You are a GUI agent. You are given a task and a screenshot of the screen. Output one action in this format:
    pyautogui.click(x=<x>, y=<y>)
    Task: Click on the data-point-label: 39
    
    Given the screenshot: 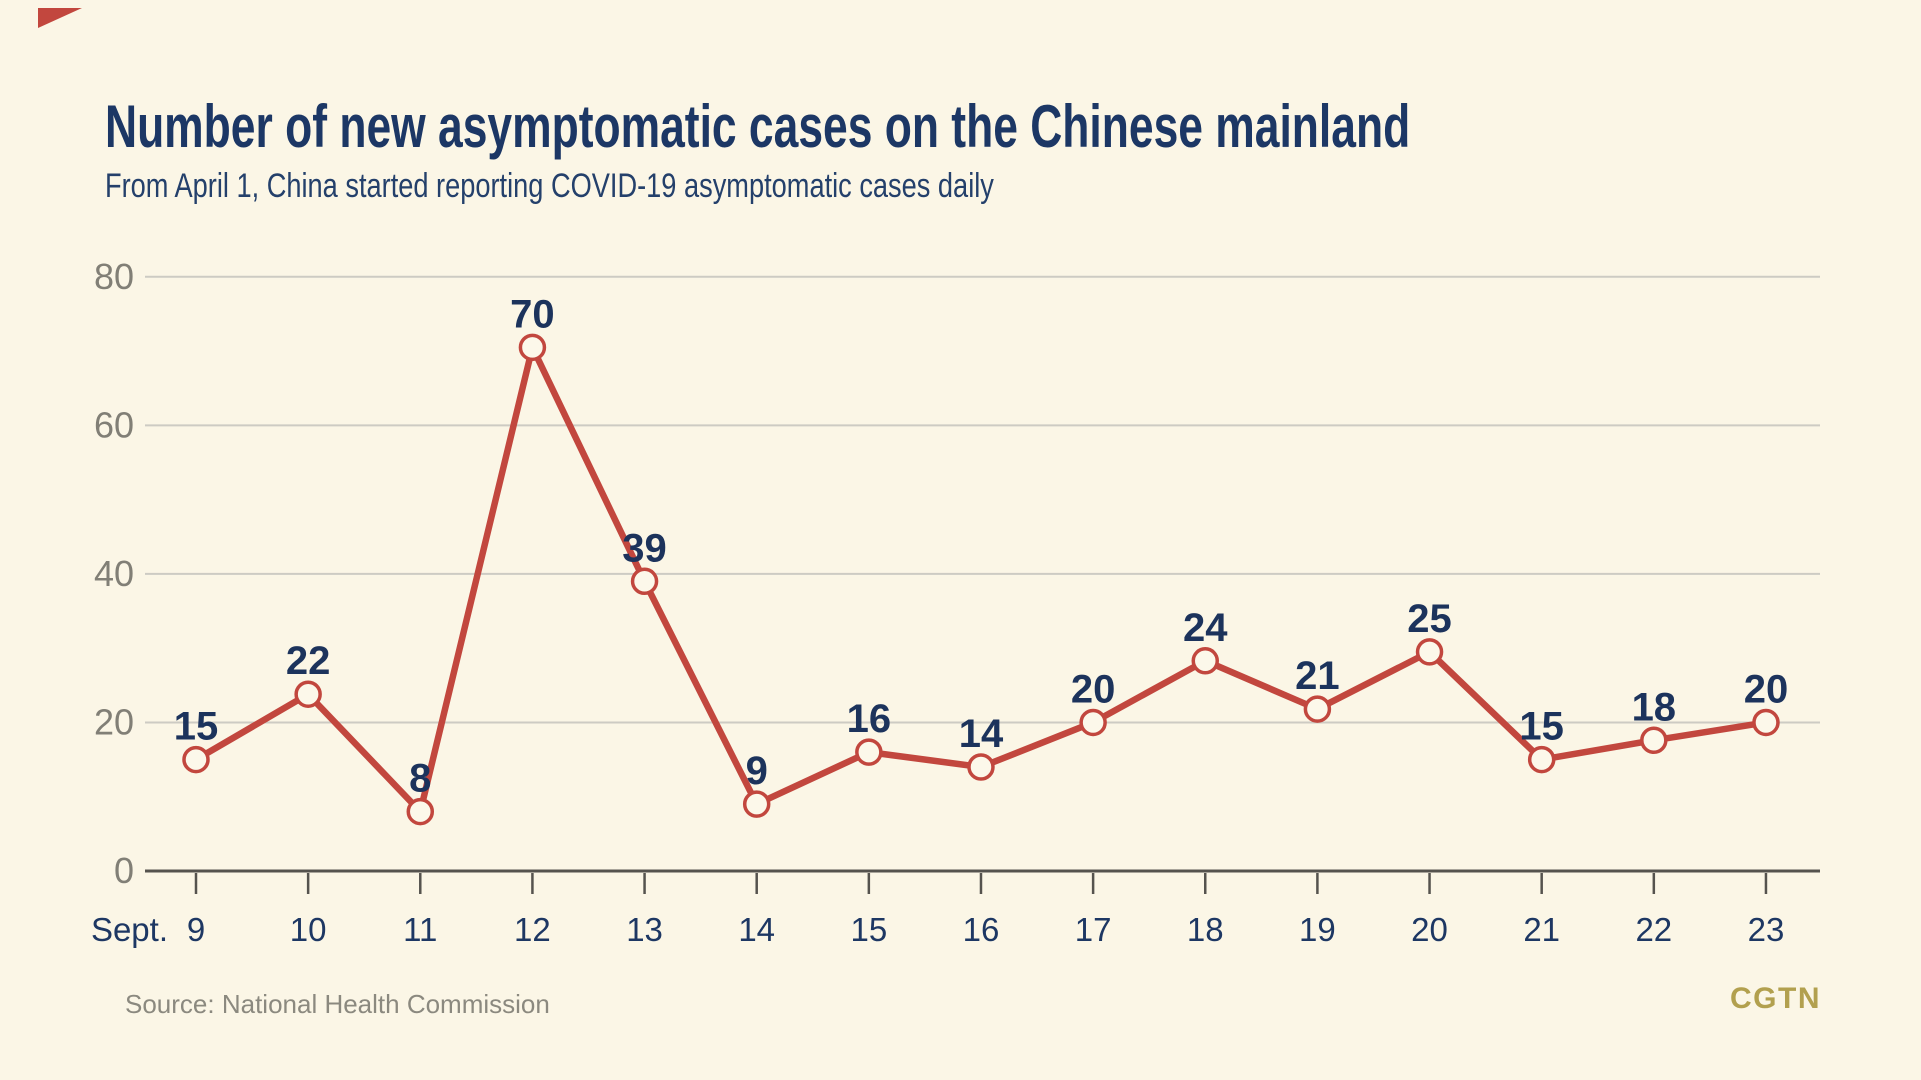 What is the action you would take?
    pyautogui.click(x=644, y=548)
    